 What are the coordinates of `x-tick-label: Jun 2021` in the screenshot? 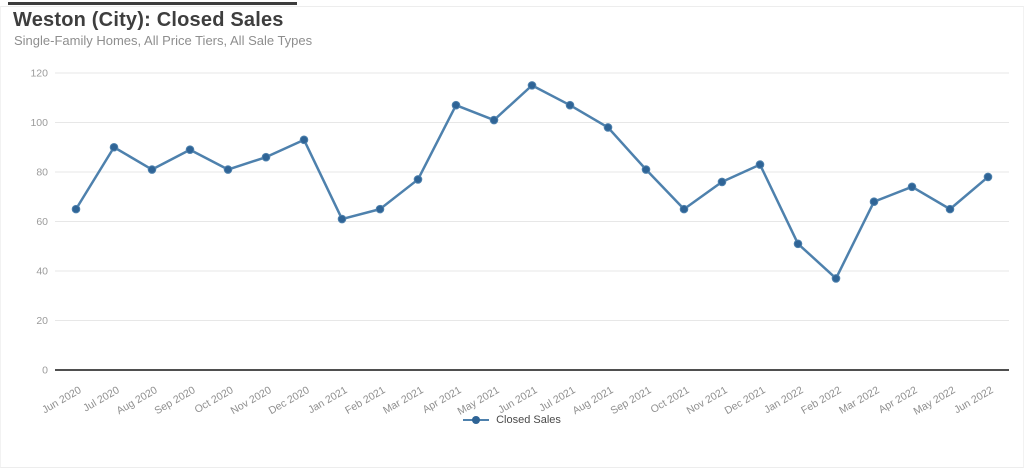 It's located at (518, 400).